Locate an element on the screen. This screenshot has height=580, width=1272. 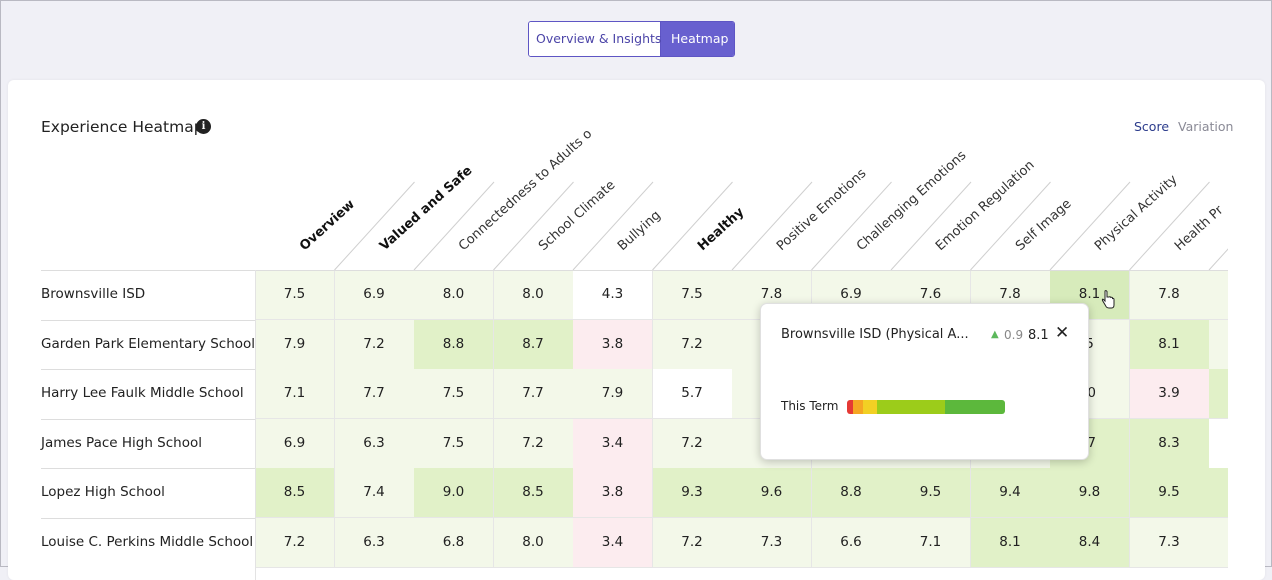
grid-top-border is located at coordinates (634, 270).